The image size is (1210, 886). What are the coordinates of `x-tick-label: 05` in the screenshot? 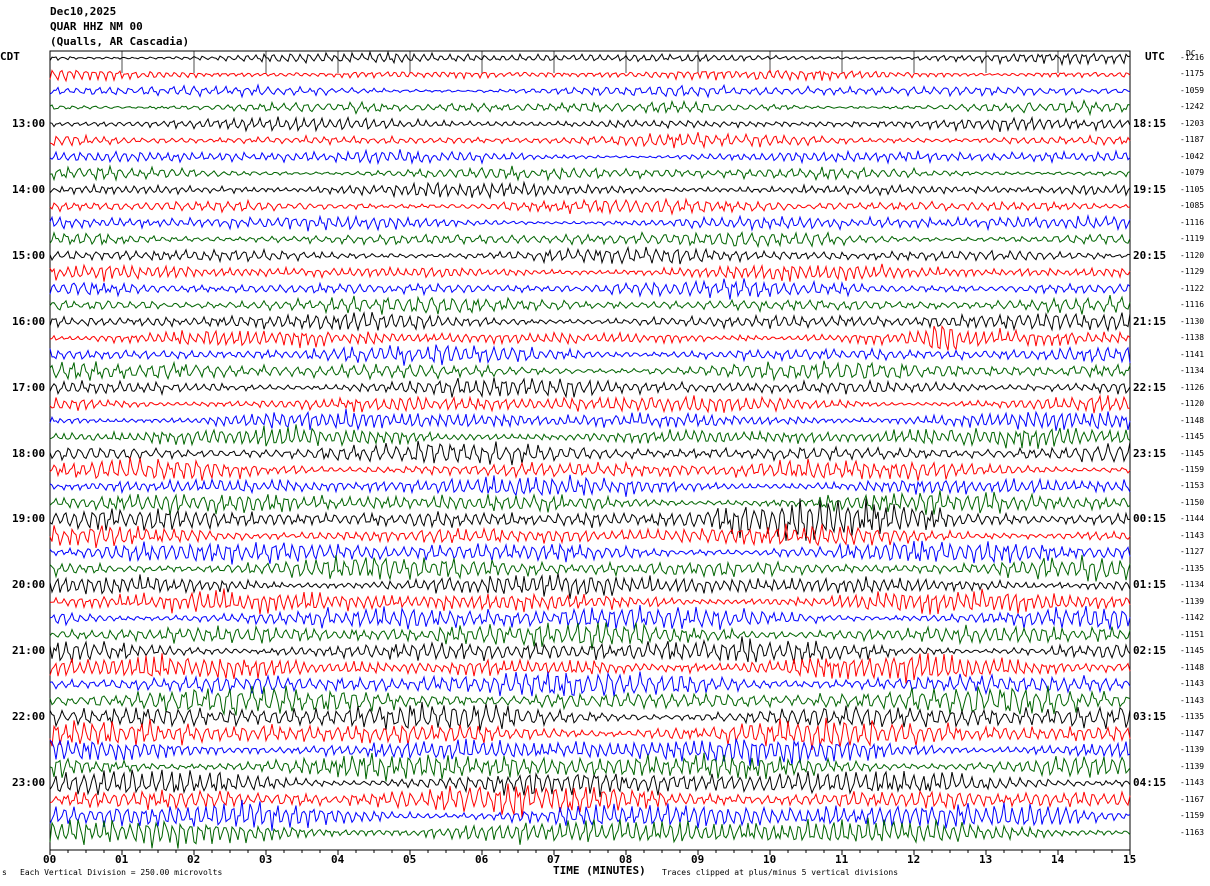 It's located at (410, 859).